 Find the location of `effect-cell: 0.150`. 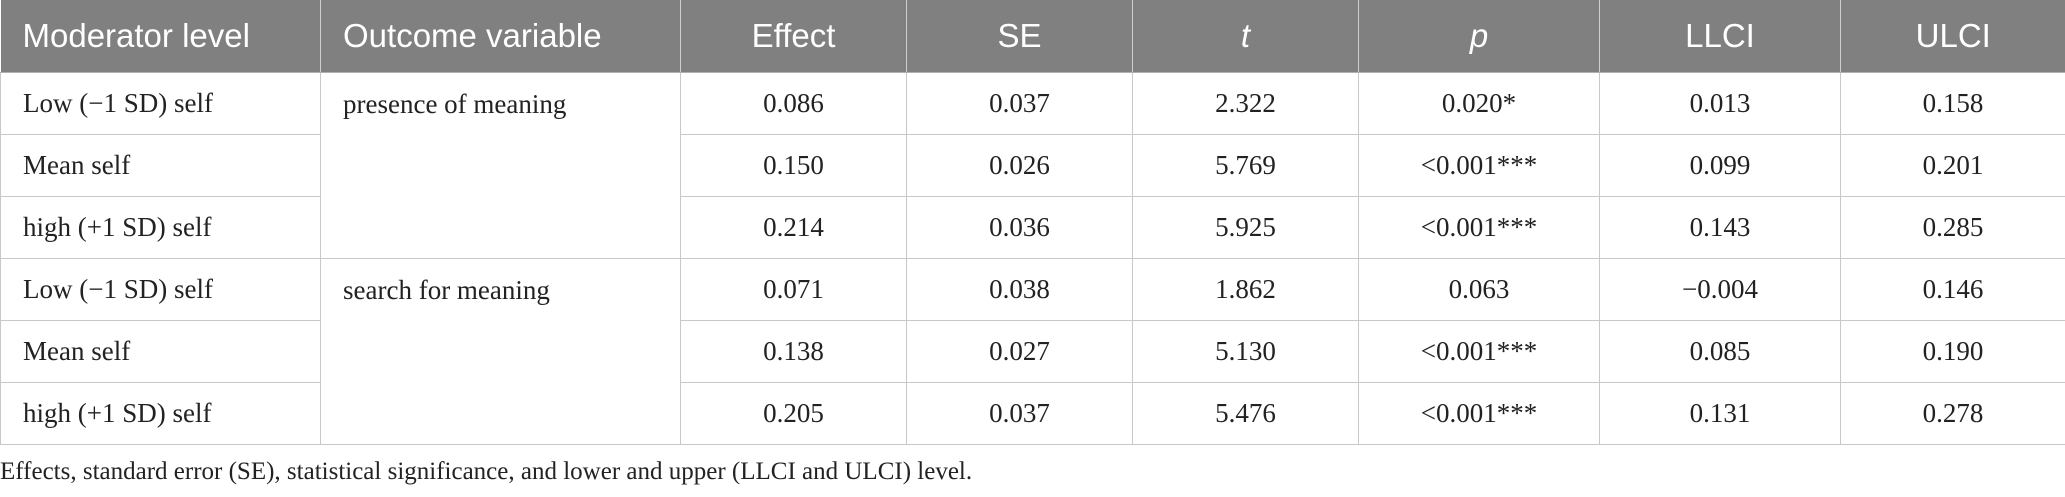

effect-cell: 0.150 is located at coordinates (793, 165).